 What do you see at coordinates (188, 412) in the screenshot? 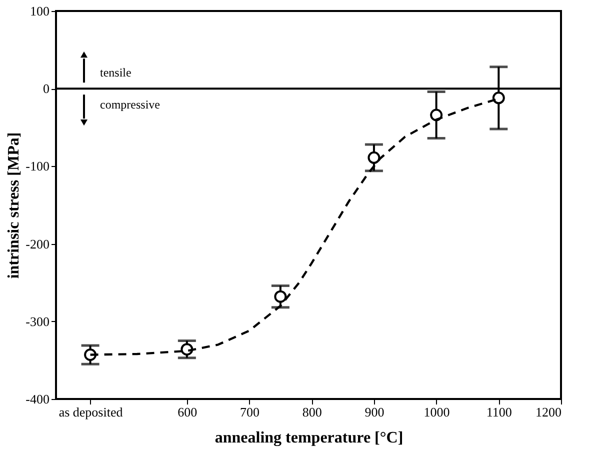
I see `x-tick-label: 600` at bounding box center [188, 412].